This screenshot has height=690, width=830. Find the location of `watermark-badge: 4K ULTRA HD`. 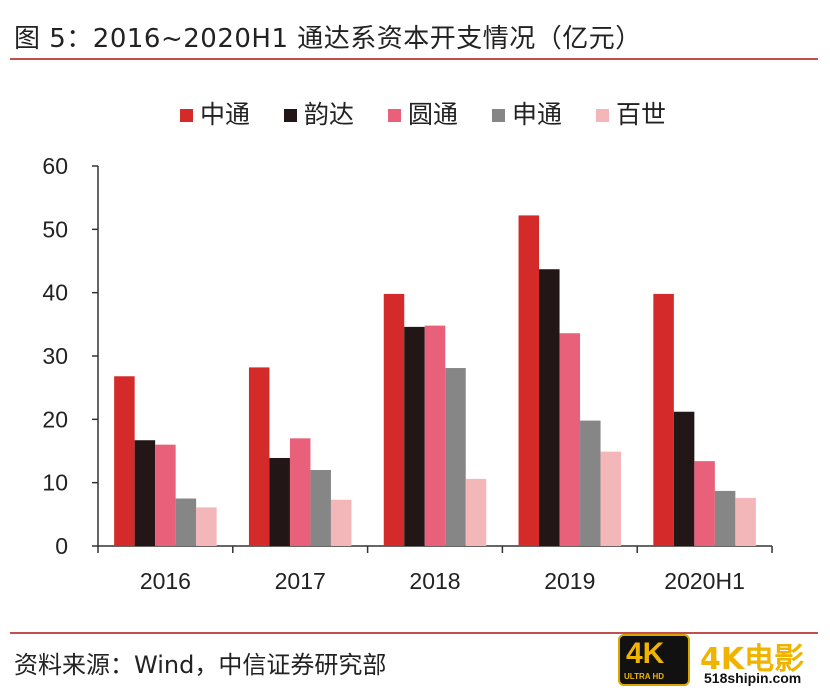

watermark-badge: 4K ULTRA HD is located at coordinates (654, 660).